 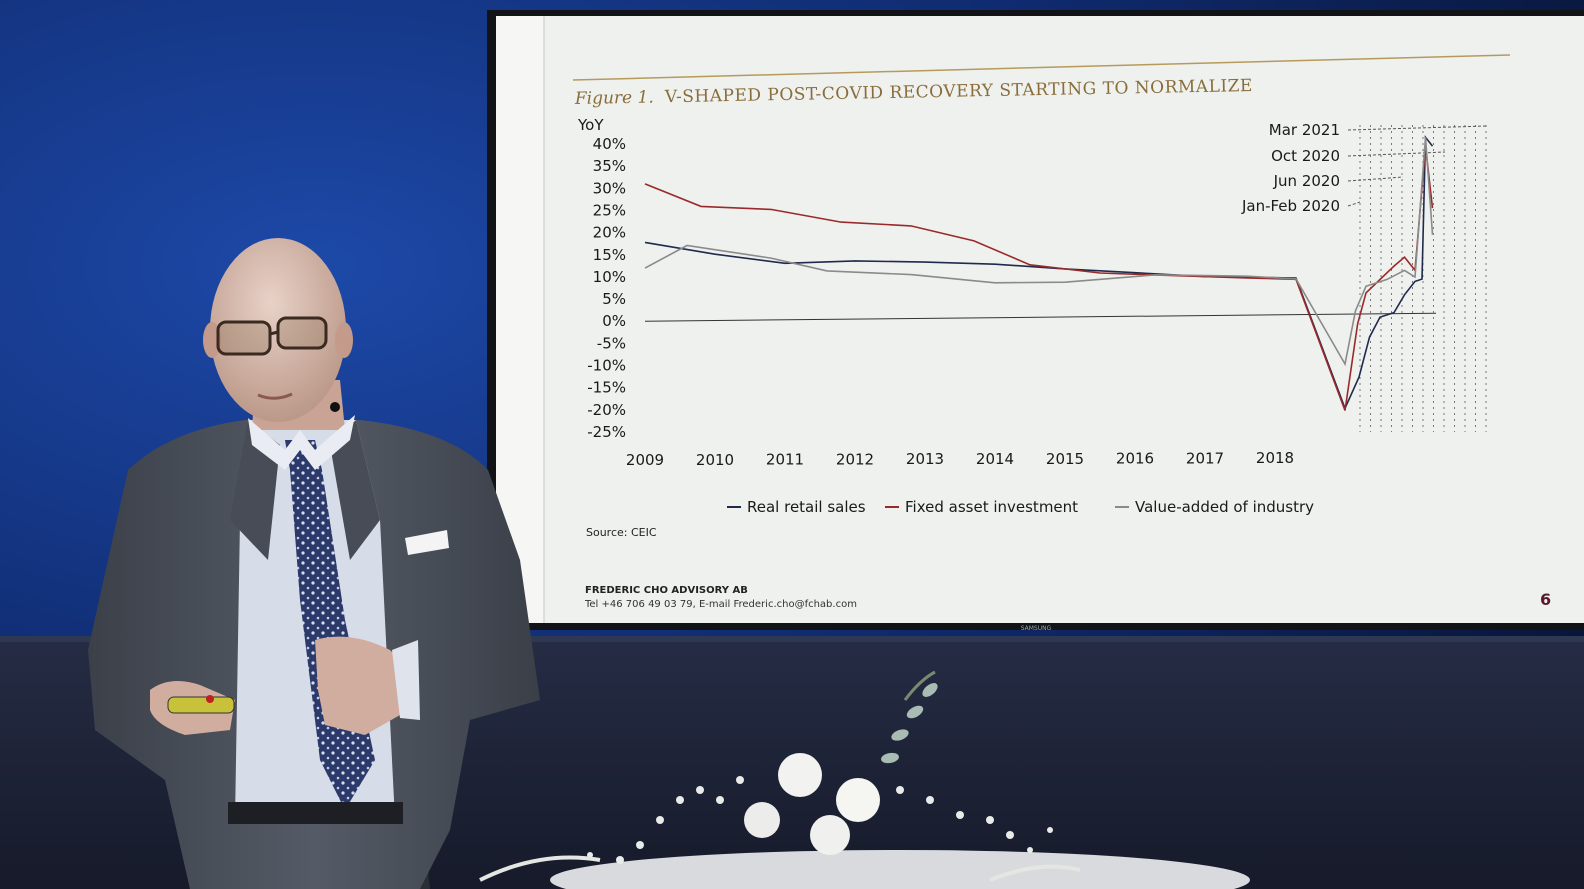 I want to click on x-tick-label: 2011, so click(x=785, y=460).